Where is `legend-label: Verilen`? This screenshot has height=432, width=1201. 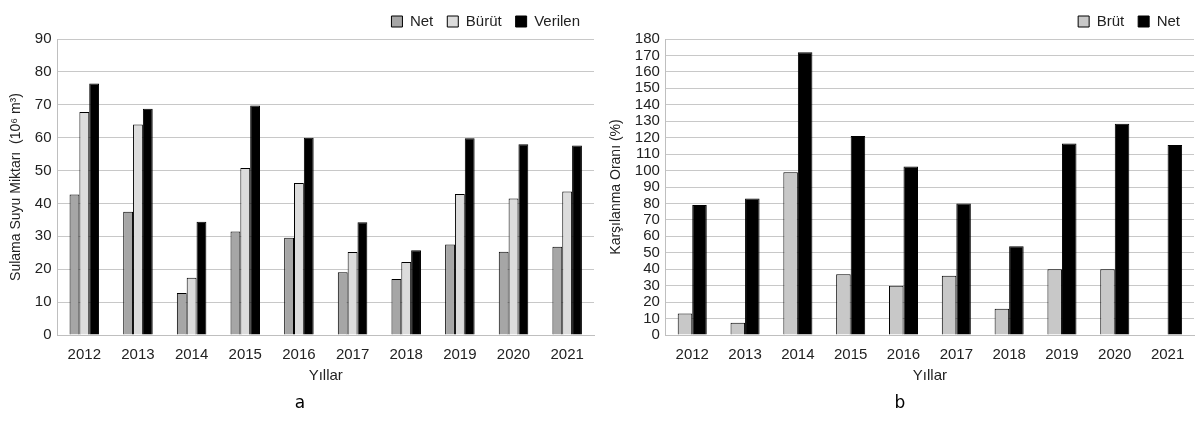
legend-label: Verilen is located at coordinates (557, 20).